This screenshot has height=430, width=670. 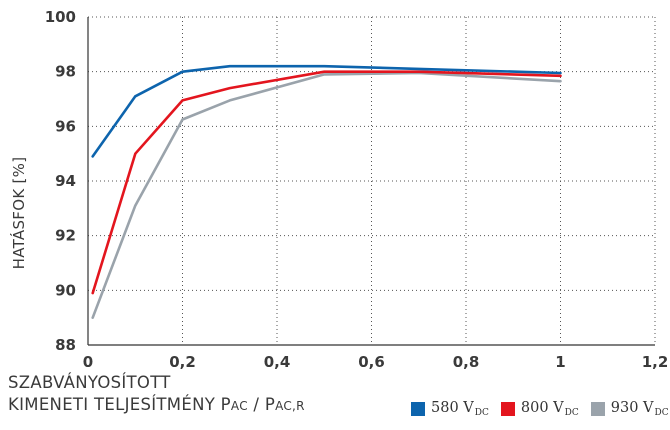 What do you see at coordinates (65, 236) in the screenshot?
I see `y-tick-label-2: 92` at bounding box center [65, 236].